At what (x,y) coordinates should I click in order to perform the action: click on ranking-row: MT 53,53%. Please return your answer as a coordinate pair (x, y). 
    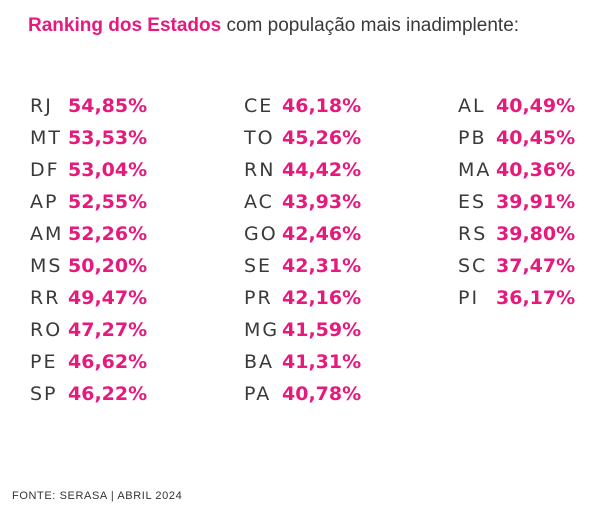
    Looking at the image, I should click on (88, 138).